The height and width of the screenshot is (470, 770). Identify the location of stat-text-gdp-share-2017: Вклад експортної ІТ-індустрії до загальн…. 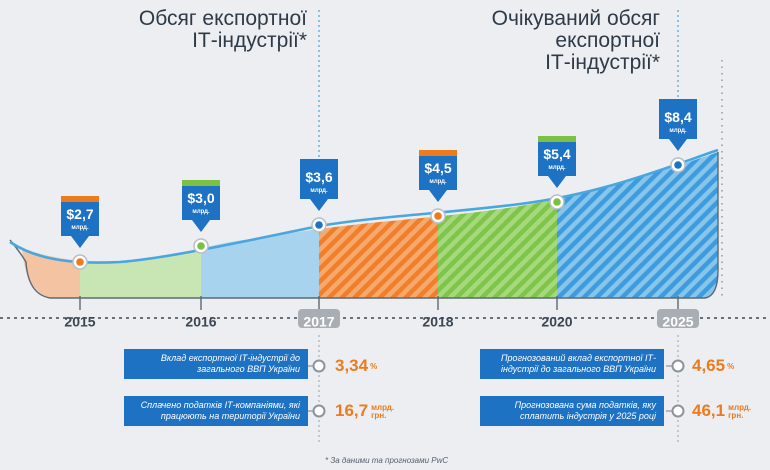
(230, 363).